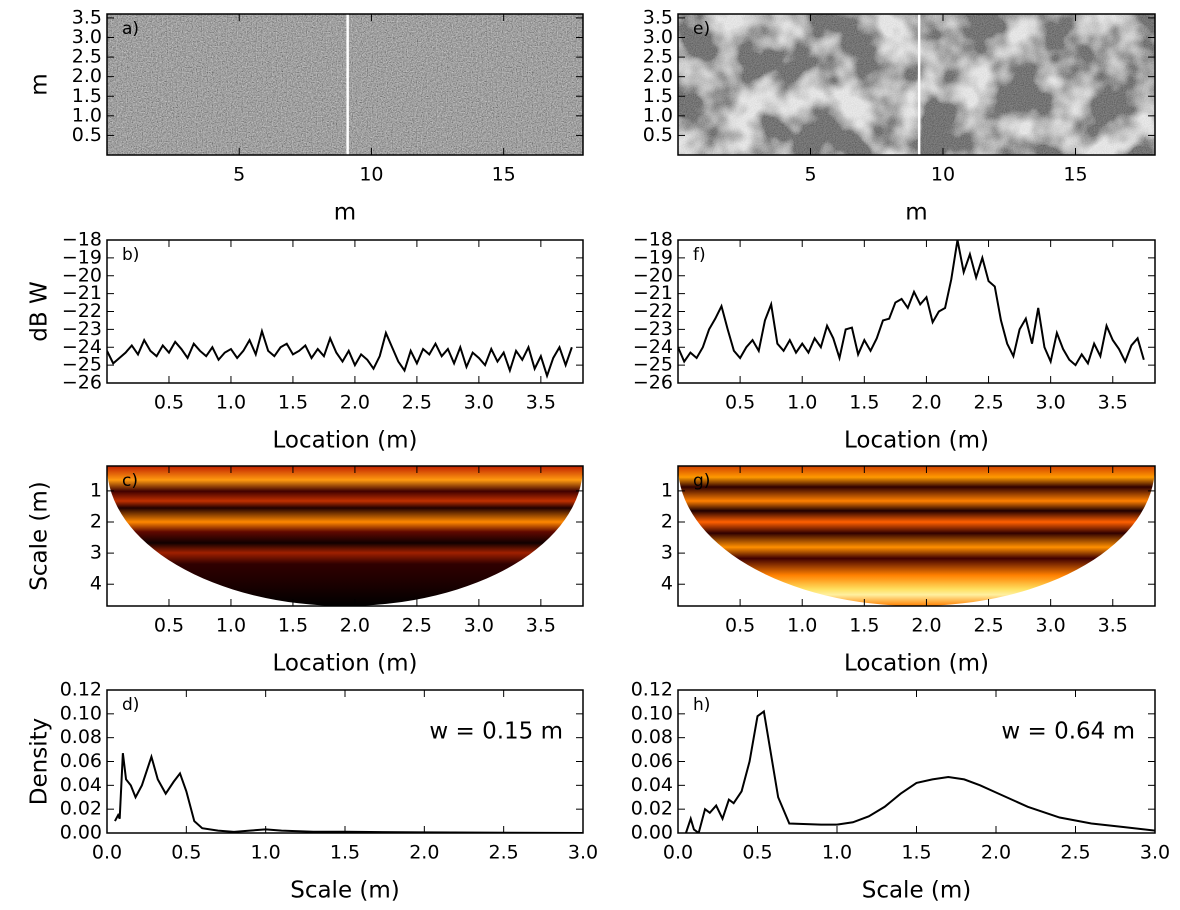  Describe the element at coordinates (652, 809) in the screenshot. I see `y-tick-label: 0.02` at that location.